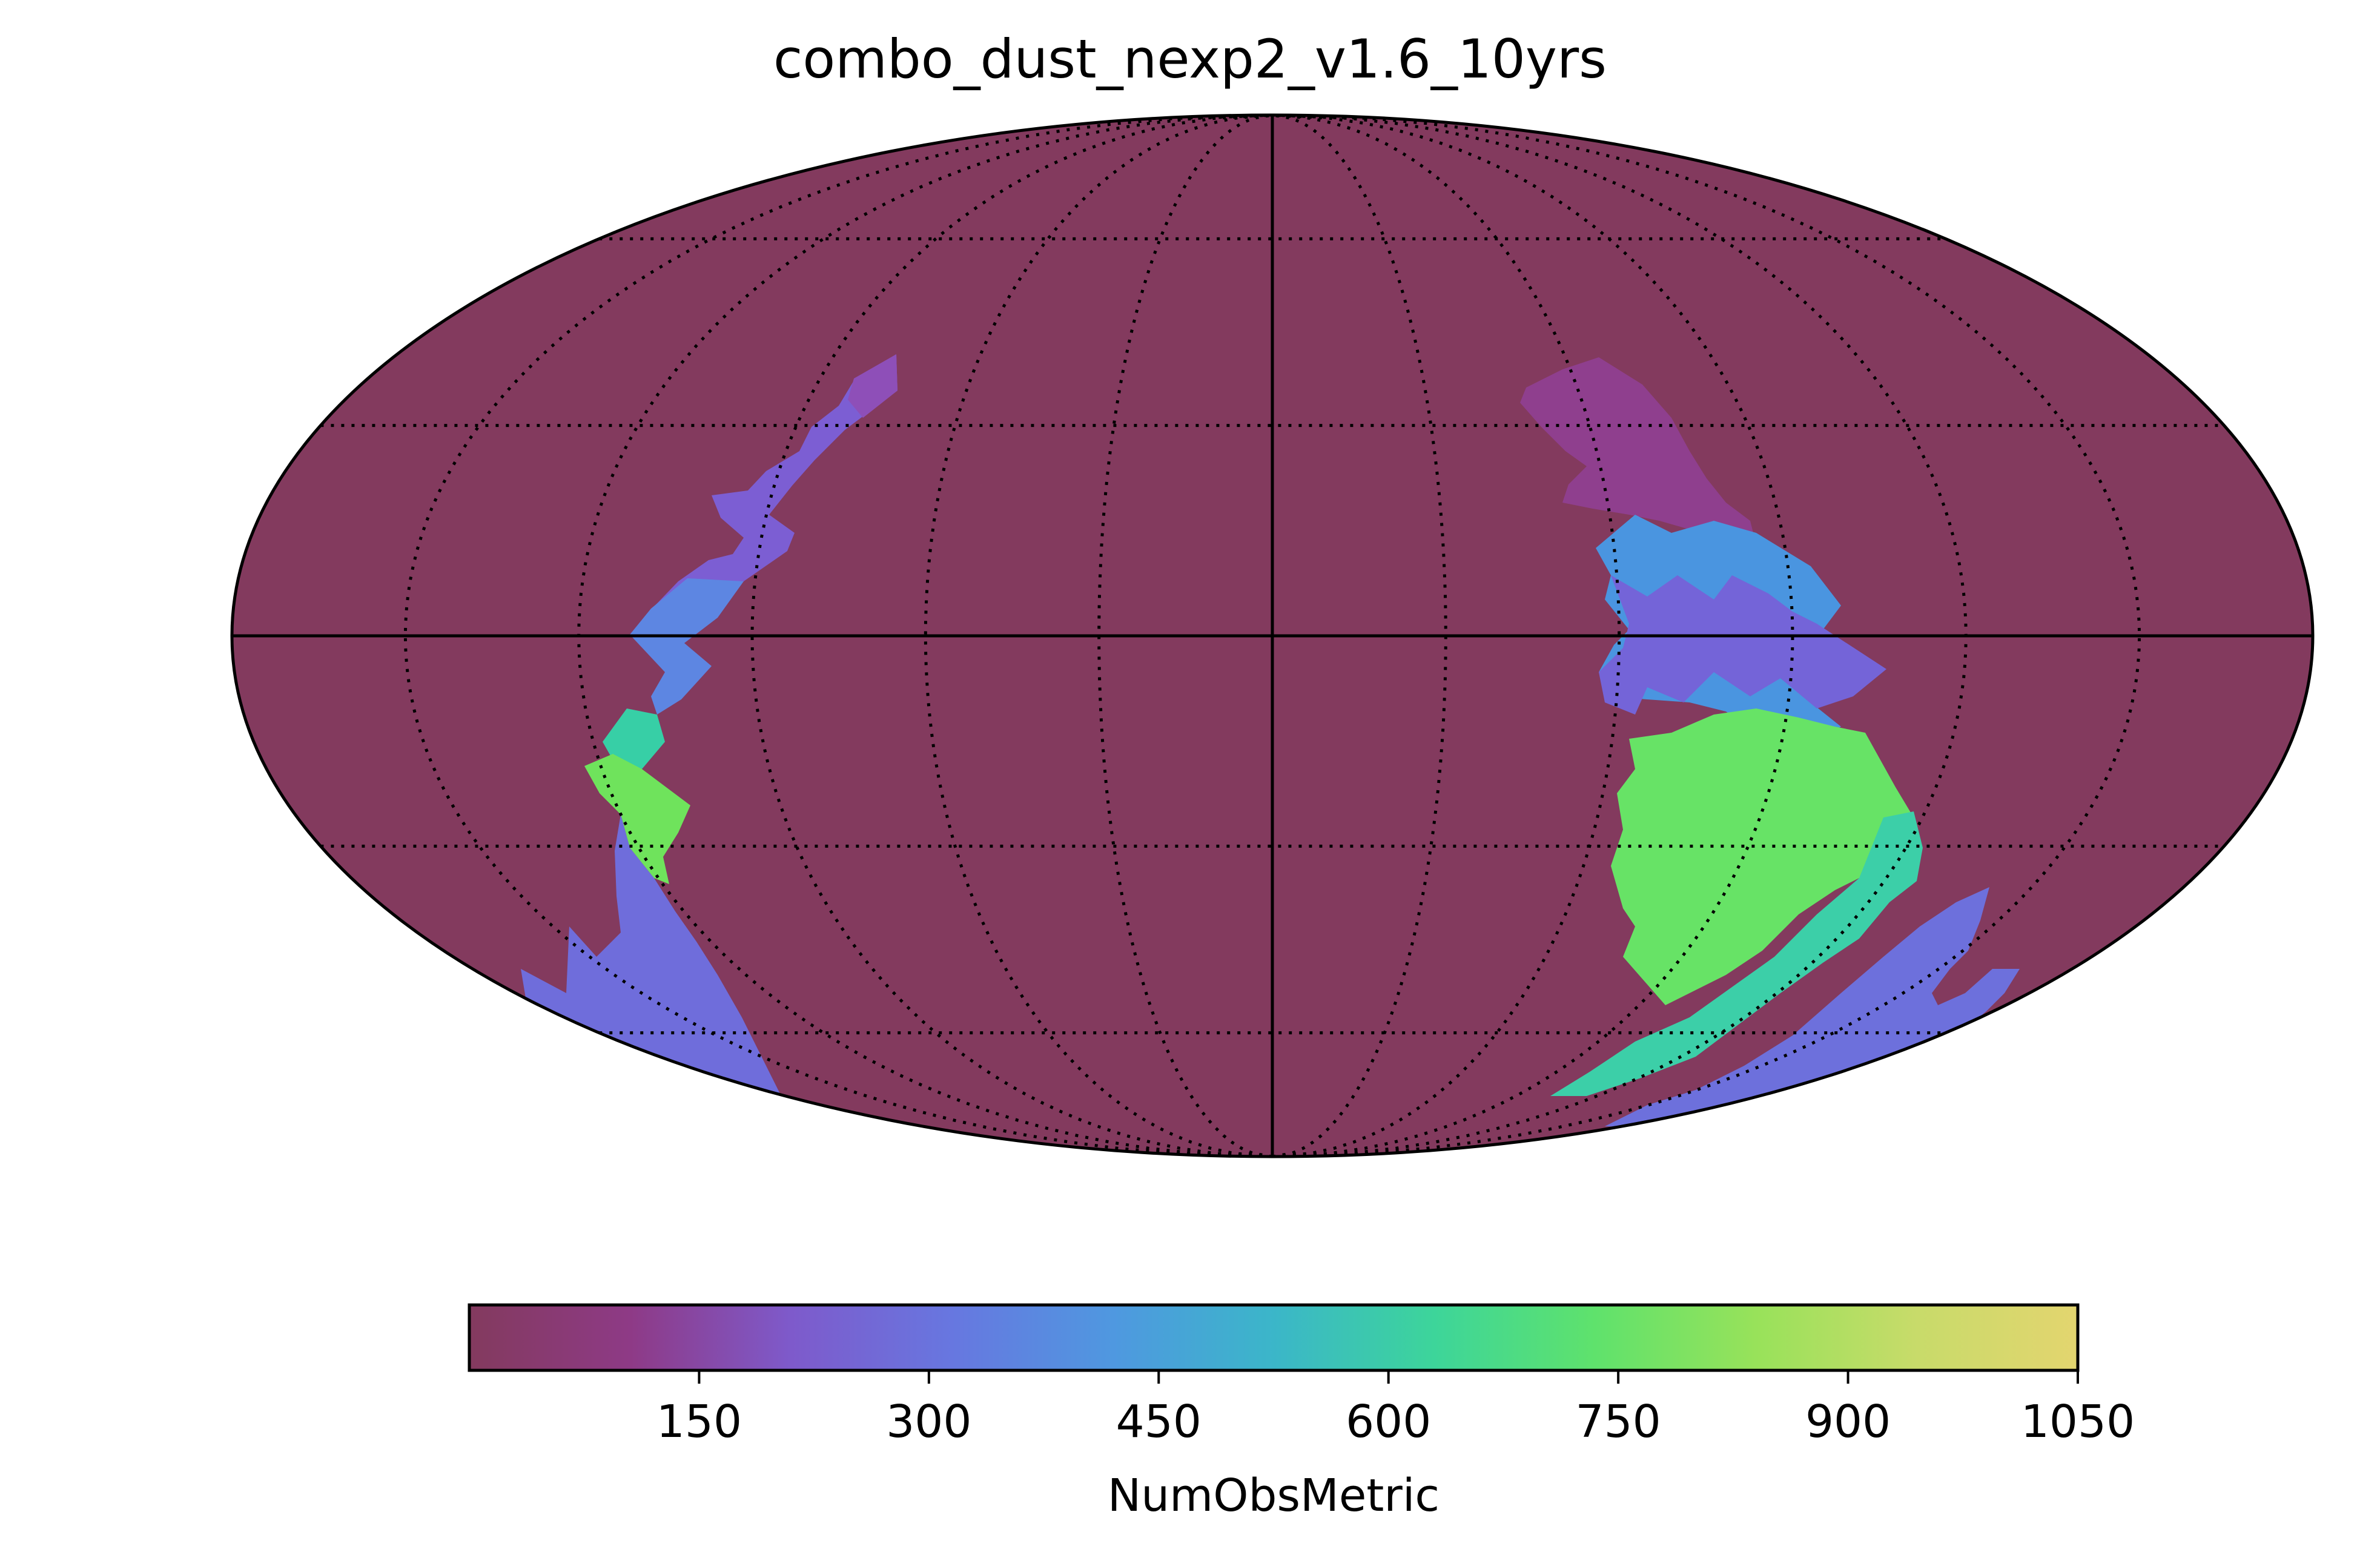 Image resolution: width=2380 pixels, height=1552 pixels. I want to click on chart-title: combo_dust_nexp2_v1.6_10yrs, so click(1190, 59).